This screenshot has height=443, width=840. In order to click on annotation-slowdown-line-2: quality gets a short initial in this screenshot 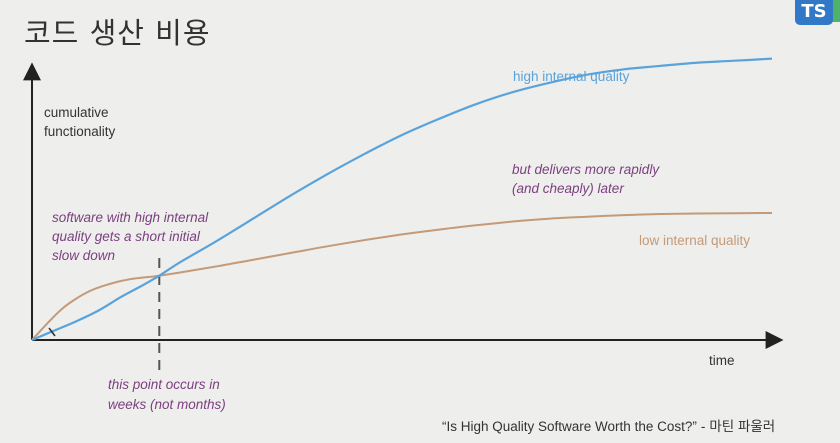, I will do `click(126, 236)`.